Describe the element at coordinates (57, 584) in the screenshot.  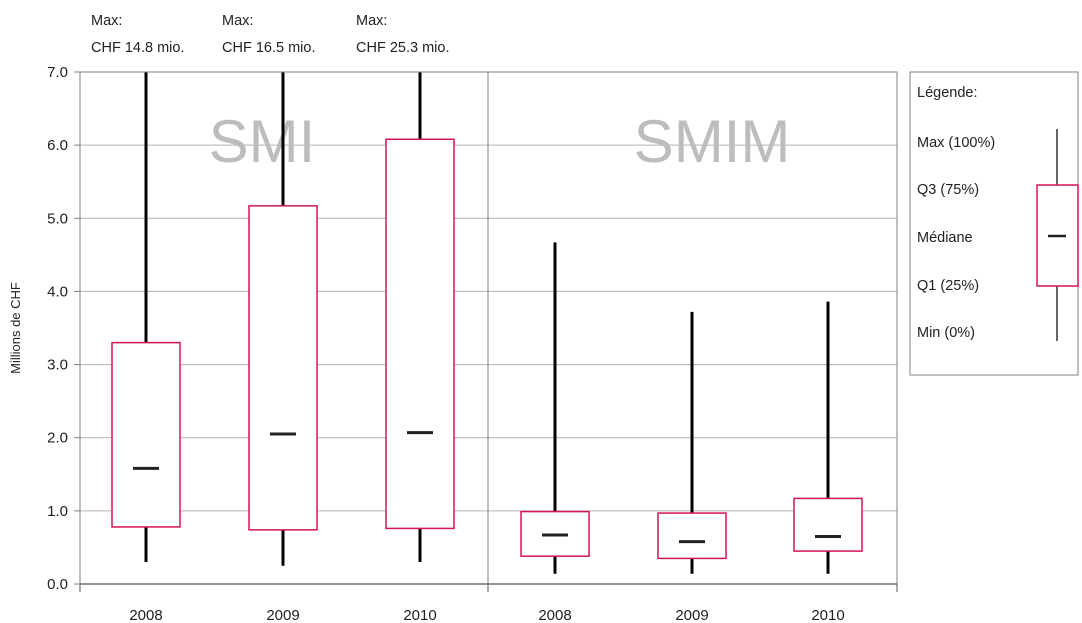
I see `y-tick-label: 0.0` at that location.